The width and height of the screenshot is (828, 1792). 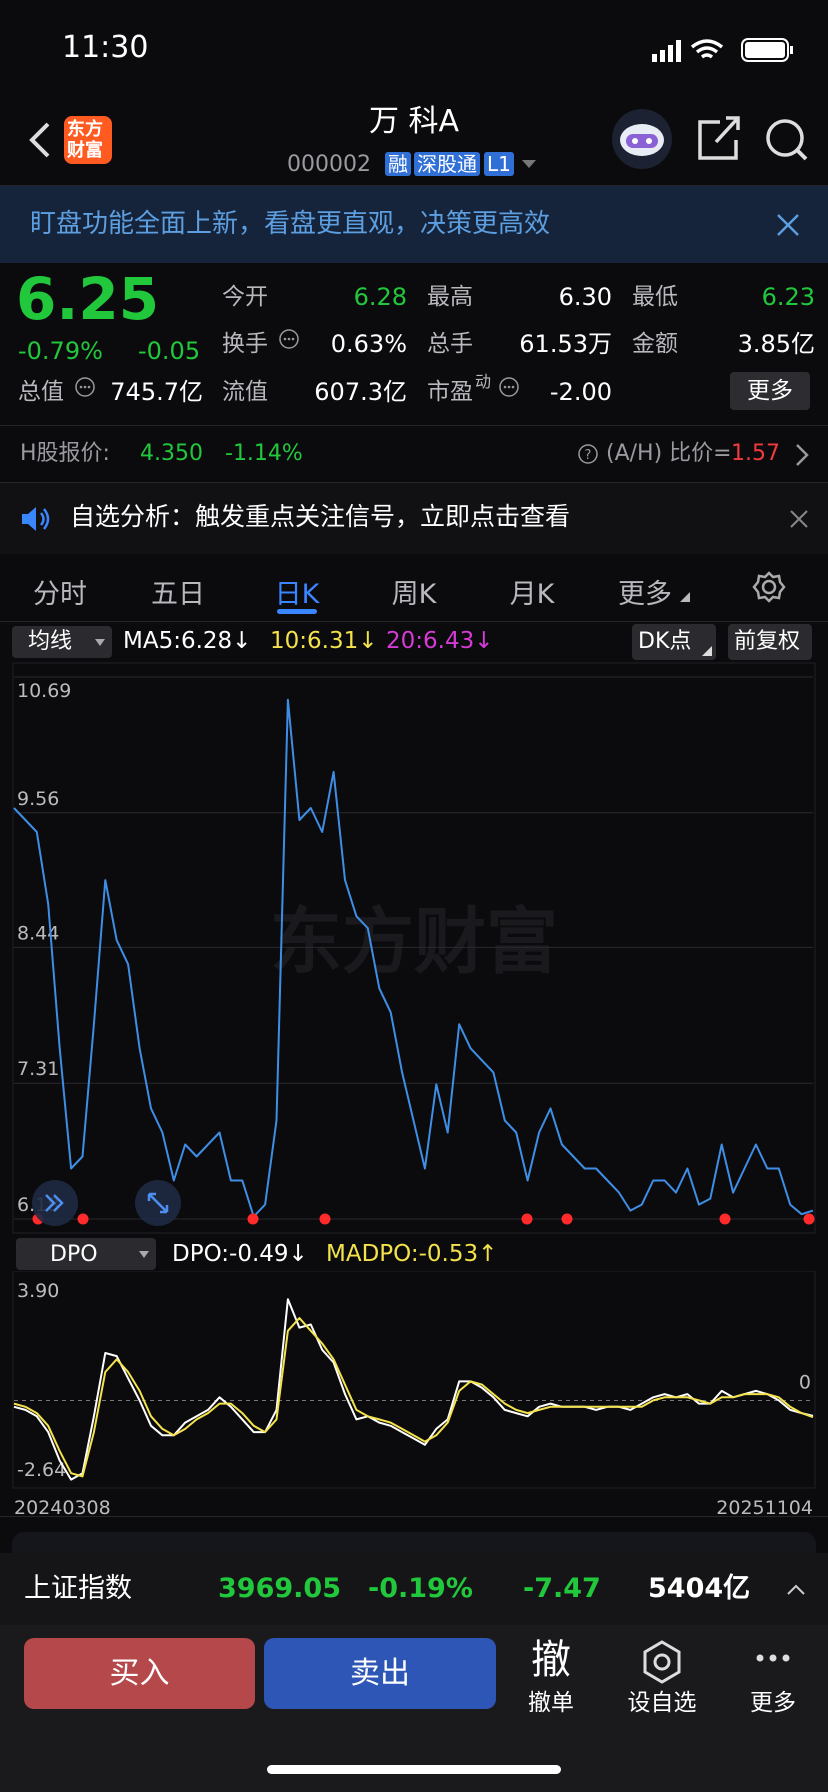 What do you see at coordinates (171, 453) in the screenshot?
I see `h-share-price: 4.350` at bounding box center [171, 453].